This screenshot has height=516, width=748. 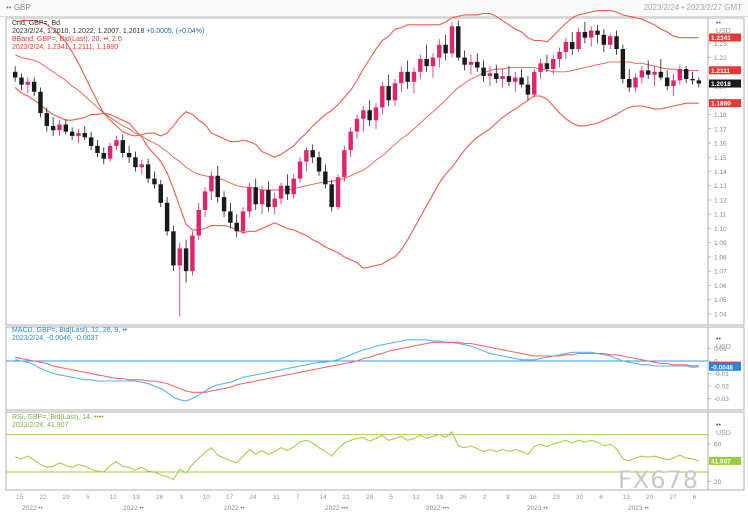 I want to click on macd-value-tag-1-bg, so click(x=725, y=366).